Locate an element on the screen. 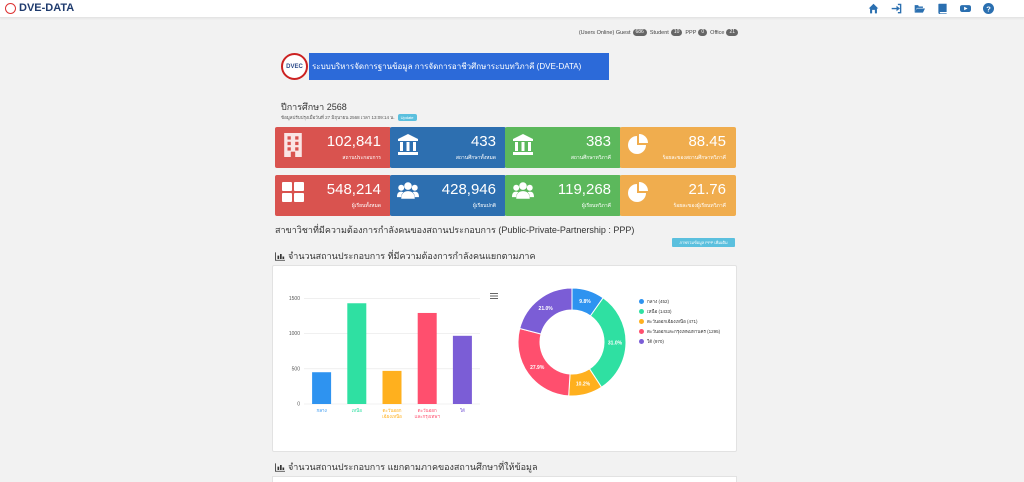 The width and height of the screenshot is (1024, 482). slice-label: 27.9% is located at coordinates (537, 368).